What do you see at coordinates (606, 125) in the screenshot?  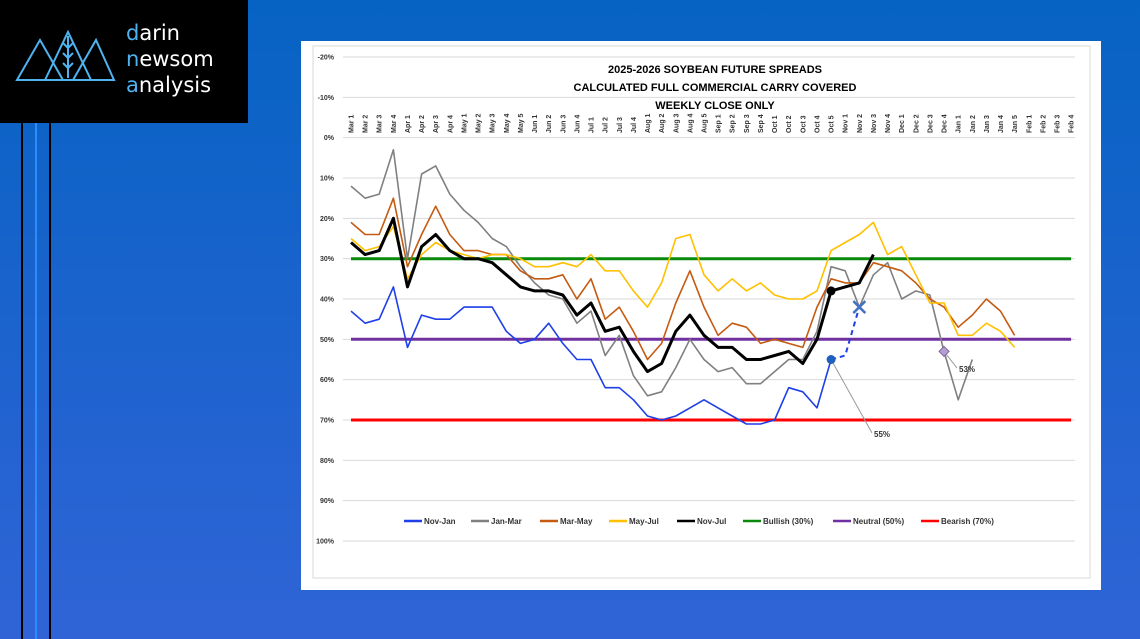 I see `x-tick-label: Jul 2` at bounding box center [606, 125].